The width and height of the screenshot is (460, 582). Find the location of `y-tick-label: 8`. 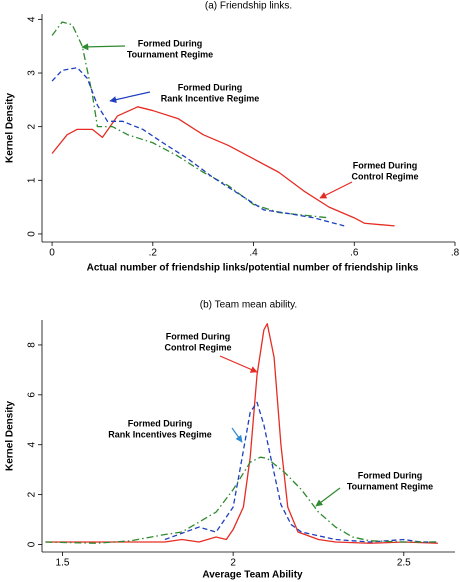

y-tick-label: 8 is located at coordinates (32, 345).